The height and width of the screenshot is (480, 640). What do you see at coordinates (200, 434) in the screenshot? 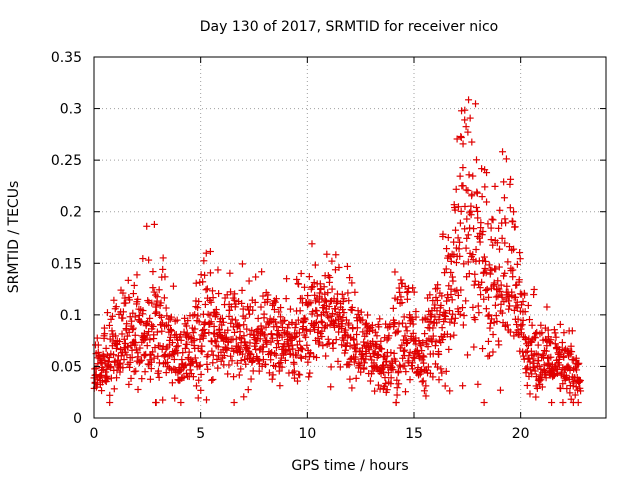
I see `x-tick-label: 5` at bounding box center [200, 434].